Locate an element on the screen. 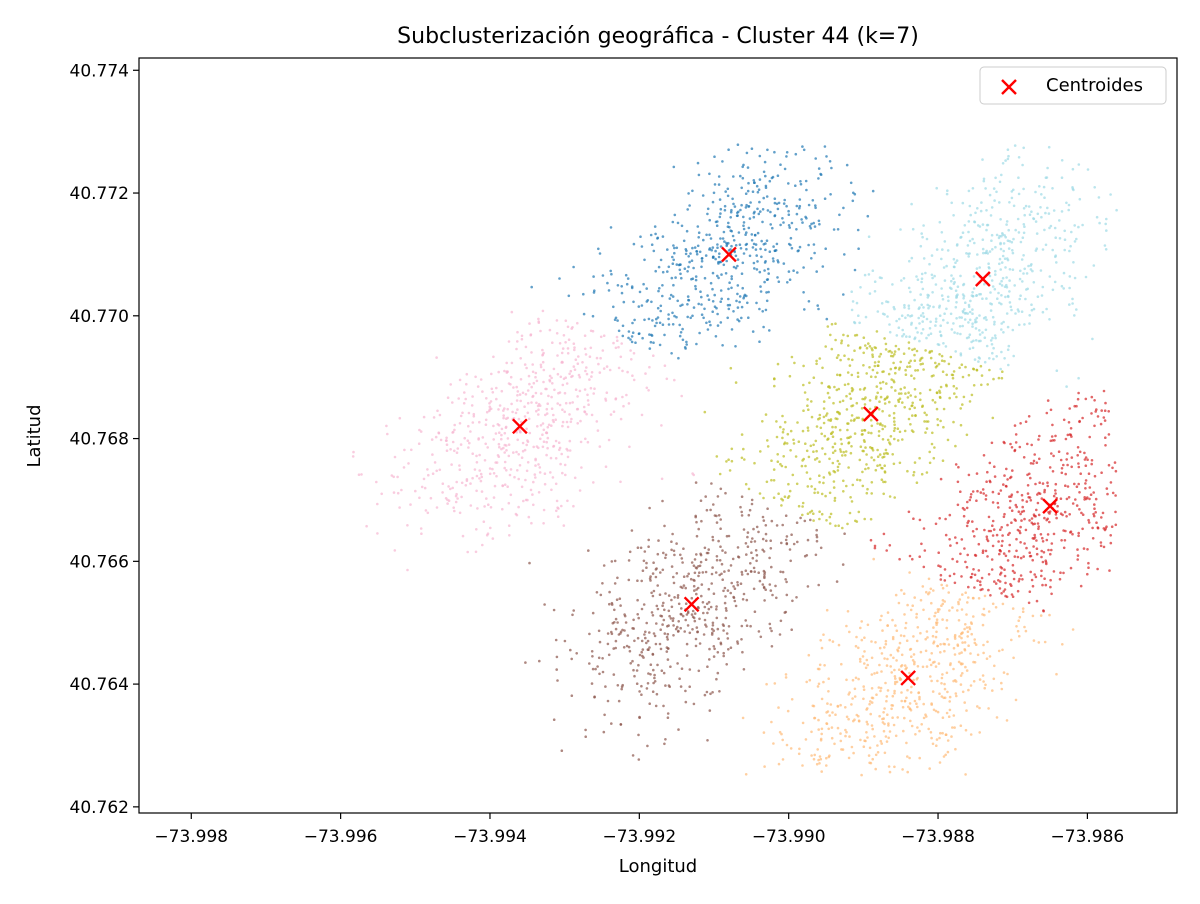  y-tick-label: 40.772 is located at coordinates (99, 194).